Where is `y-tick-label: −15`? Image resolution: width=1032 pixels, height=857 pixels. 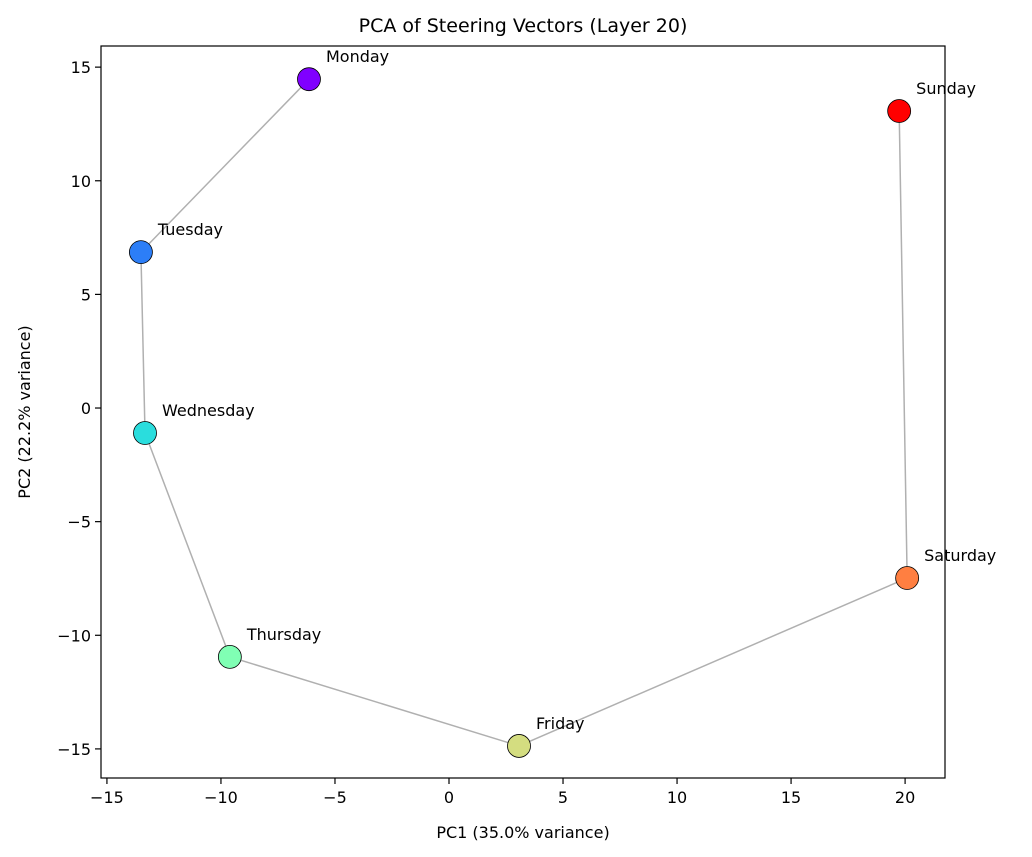
y-tick-label: −15 is located at coordinates (74, 749).